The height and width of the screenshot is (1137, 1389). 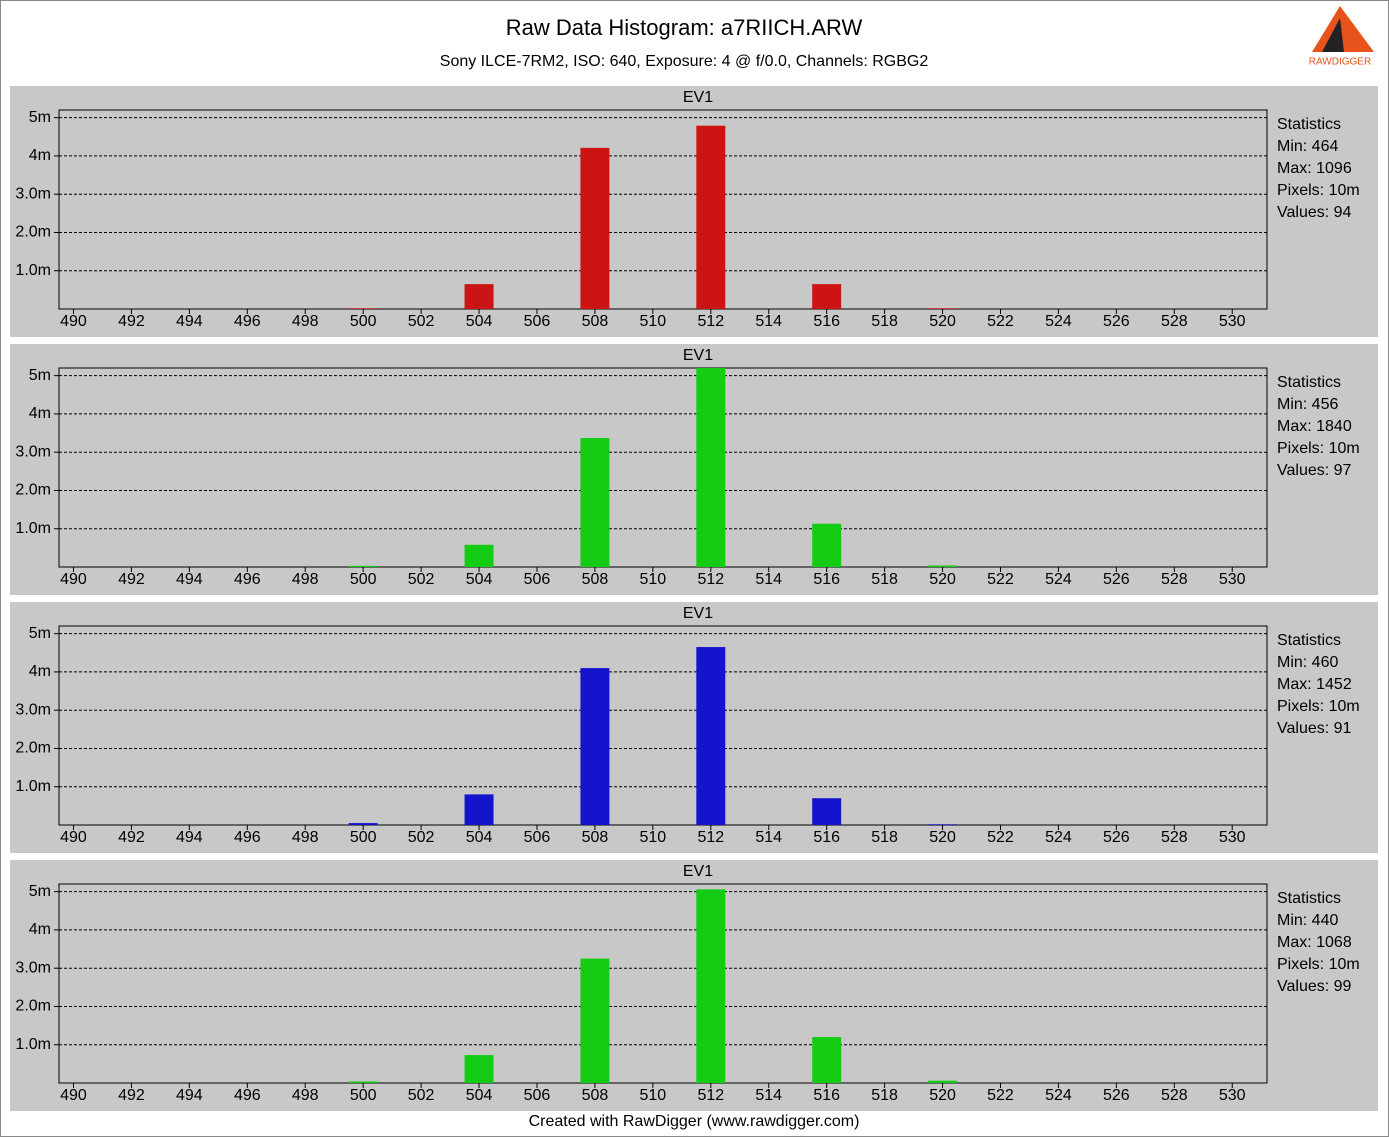 I want to click on stats-line: Min: 464, so click(x=1307, y=146).